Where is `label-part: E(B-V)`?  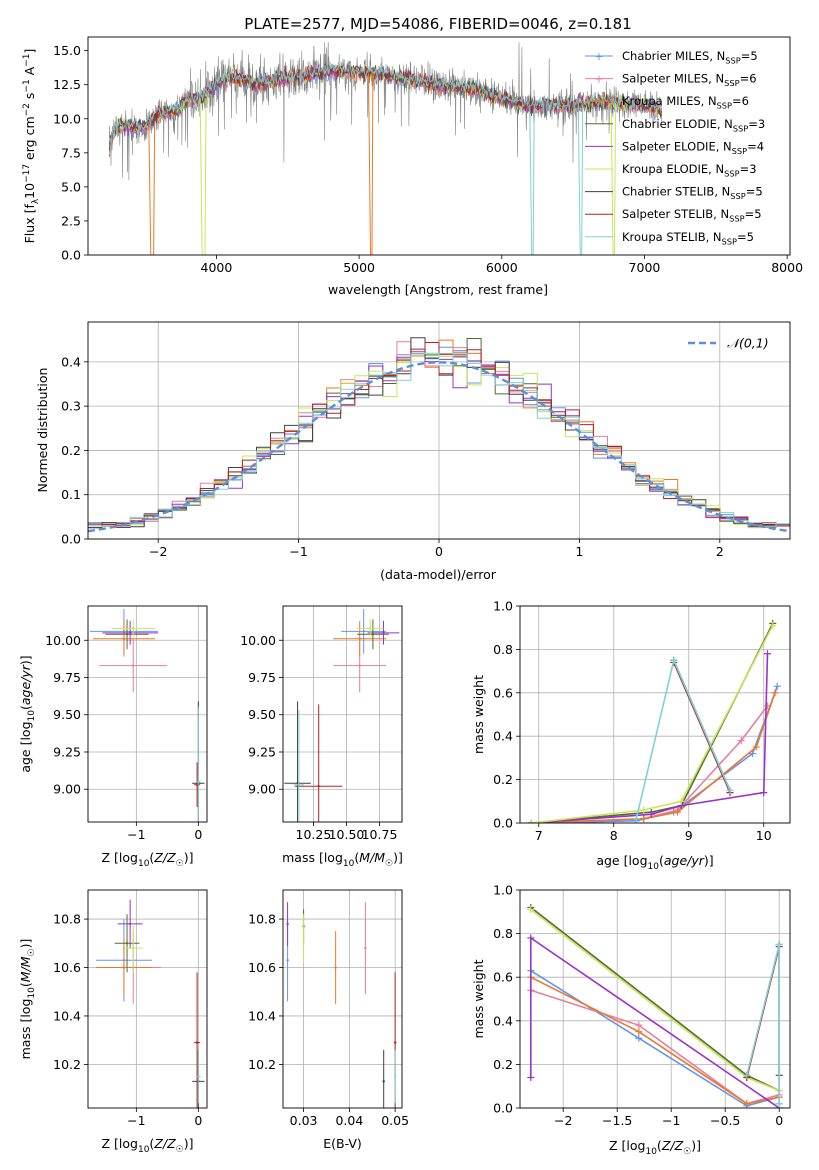 label-part: E(B-V) is located at coordinates (342, 1143).